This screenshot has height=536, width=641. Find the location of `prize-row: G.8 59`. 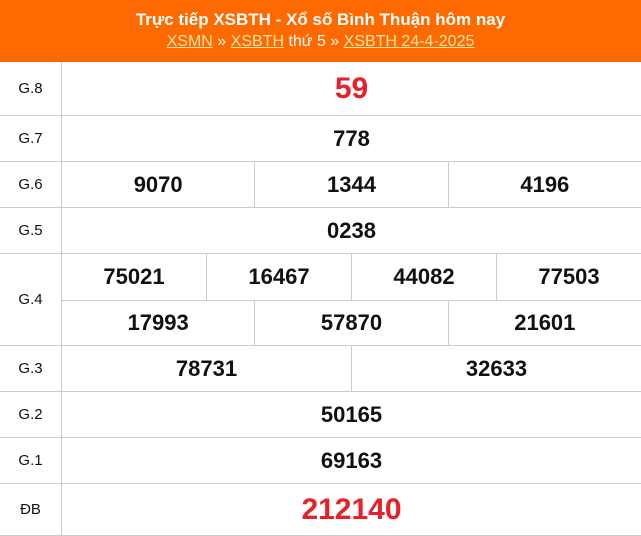

prize-row: G.8 59 is located at coordinates (320, 89).